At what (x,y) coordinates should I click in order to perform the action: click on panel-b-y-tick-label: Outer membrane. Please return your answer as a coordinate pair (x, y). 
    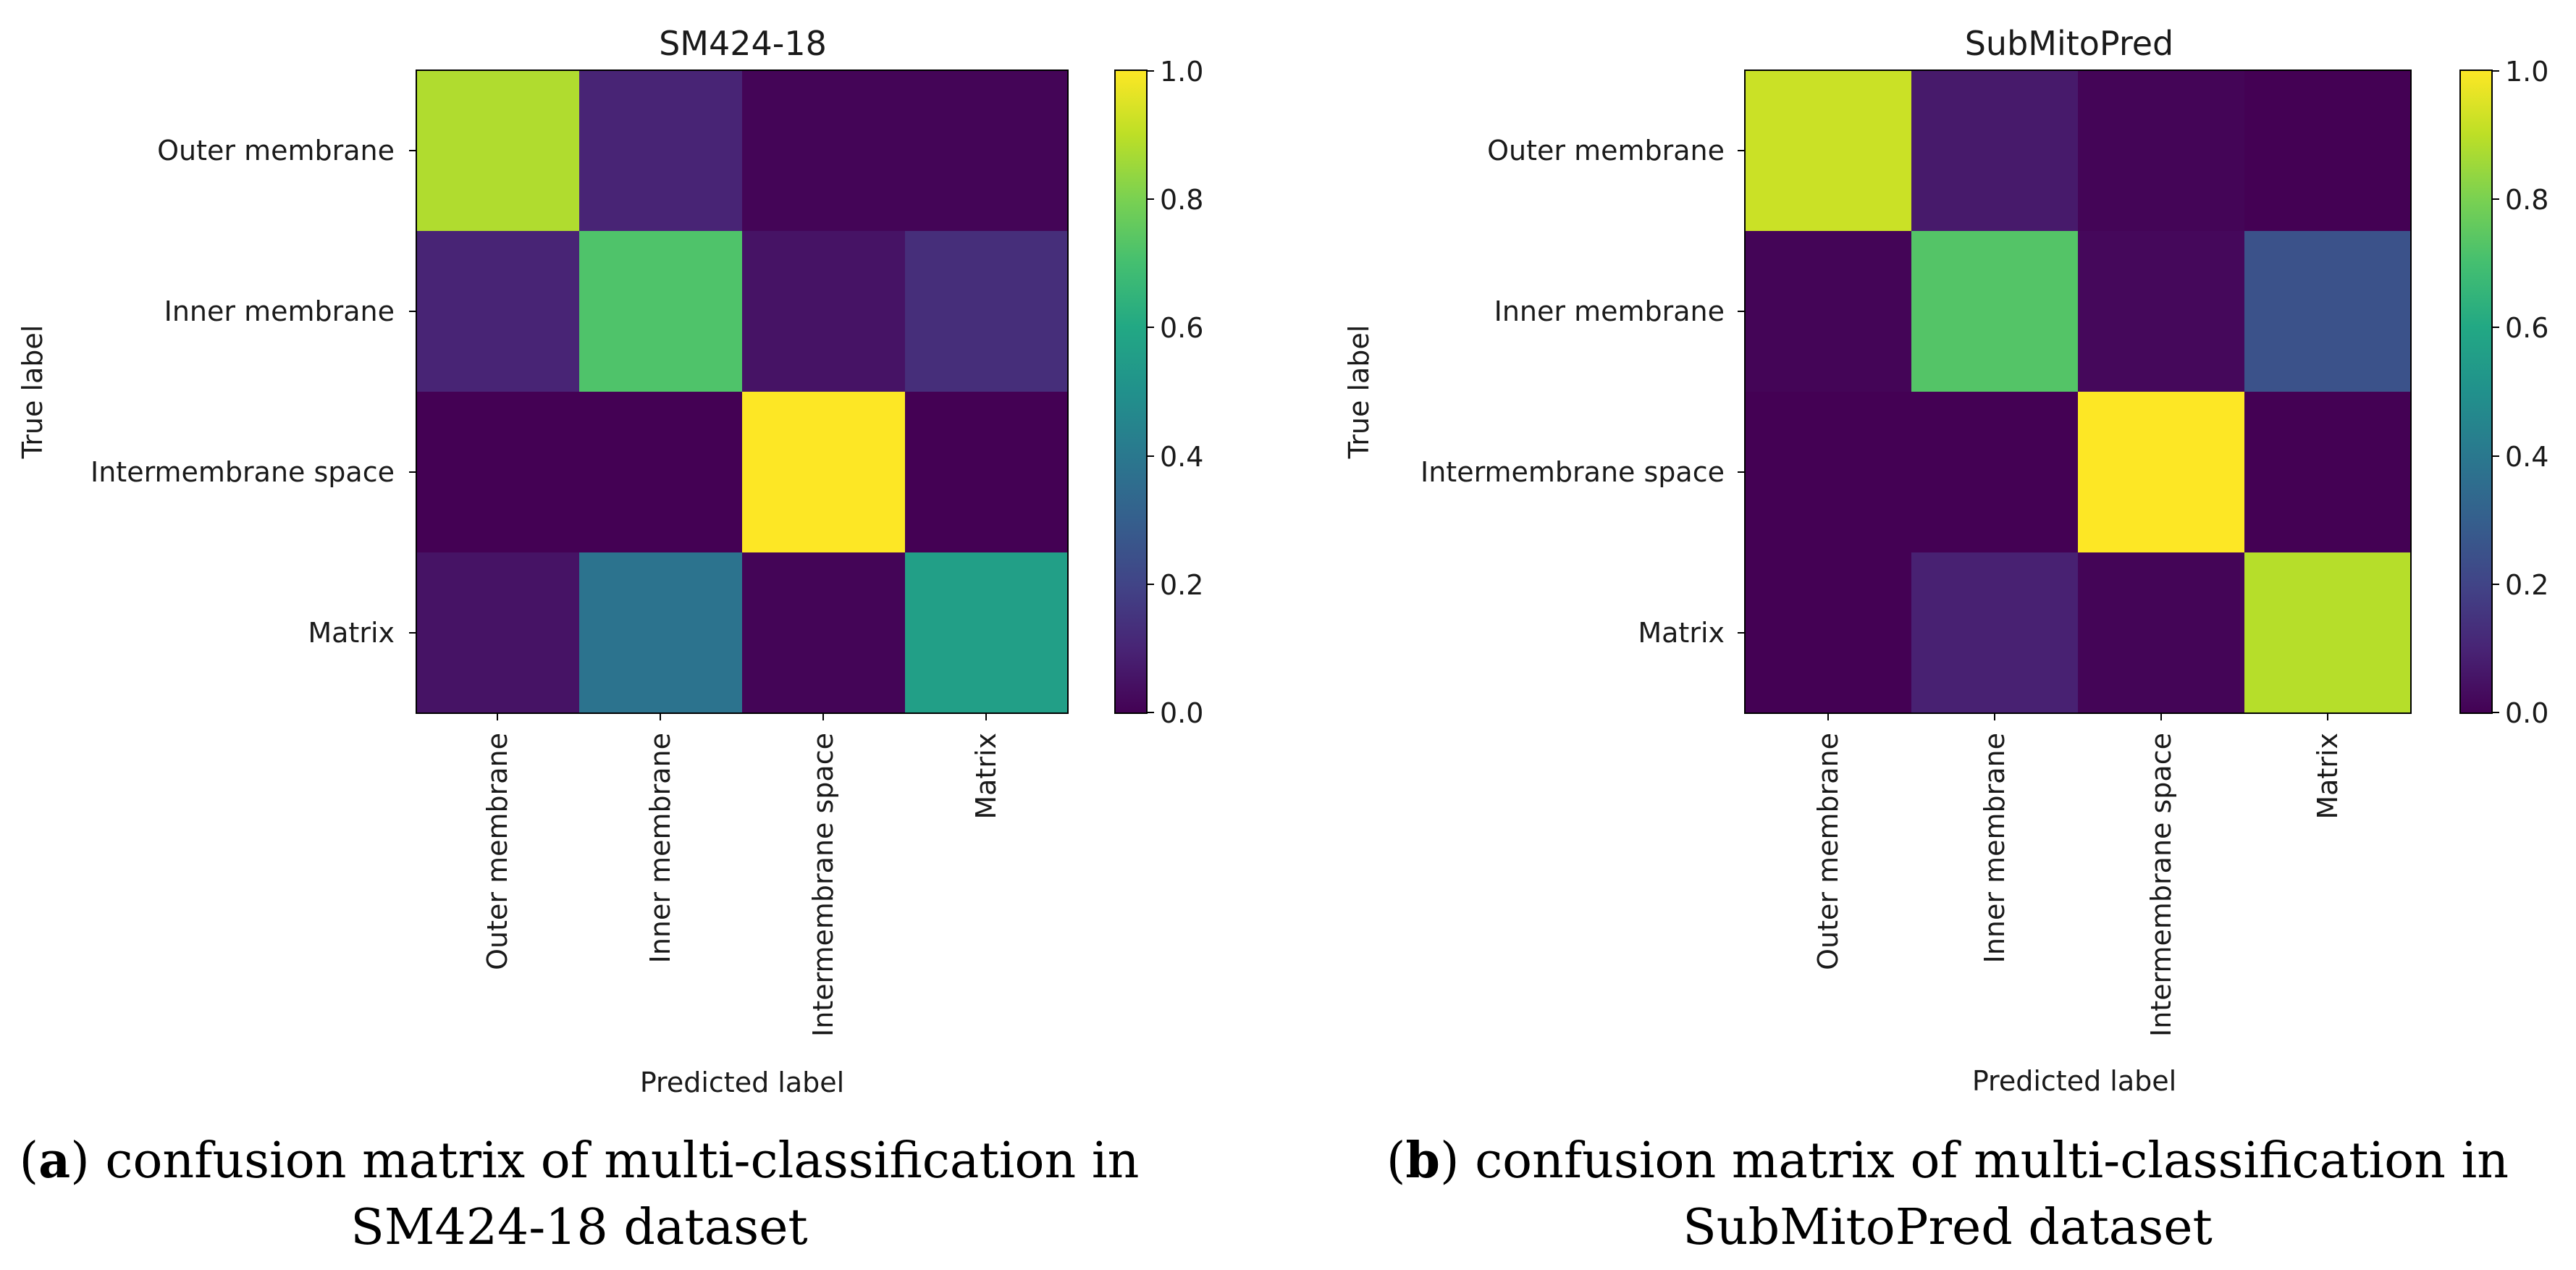
    Looking at the image, I should click on (1606, 151).